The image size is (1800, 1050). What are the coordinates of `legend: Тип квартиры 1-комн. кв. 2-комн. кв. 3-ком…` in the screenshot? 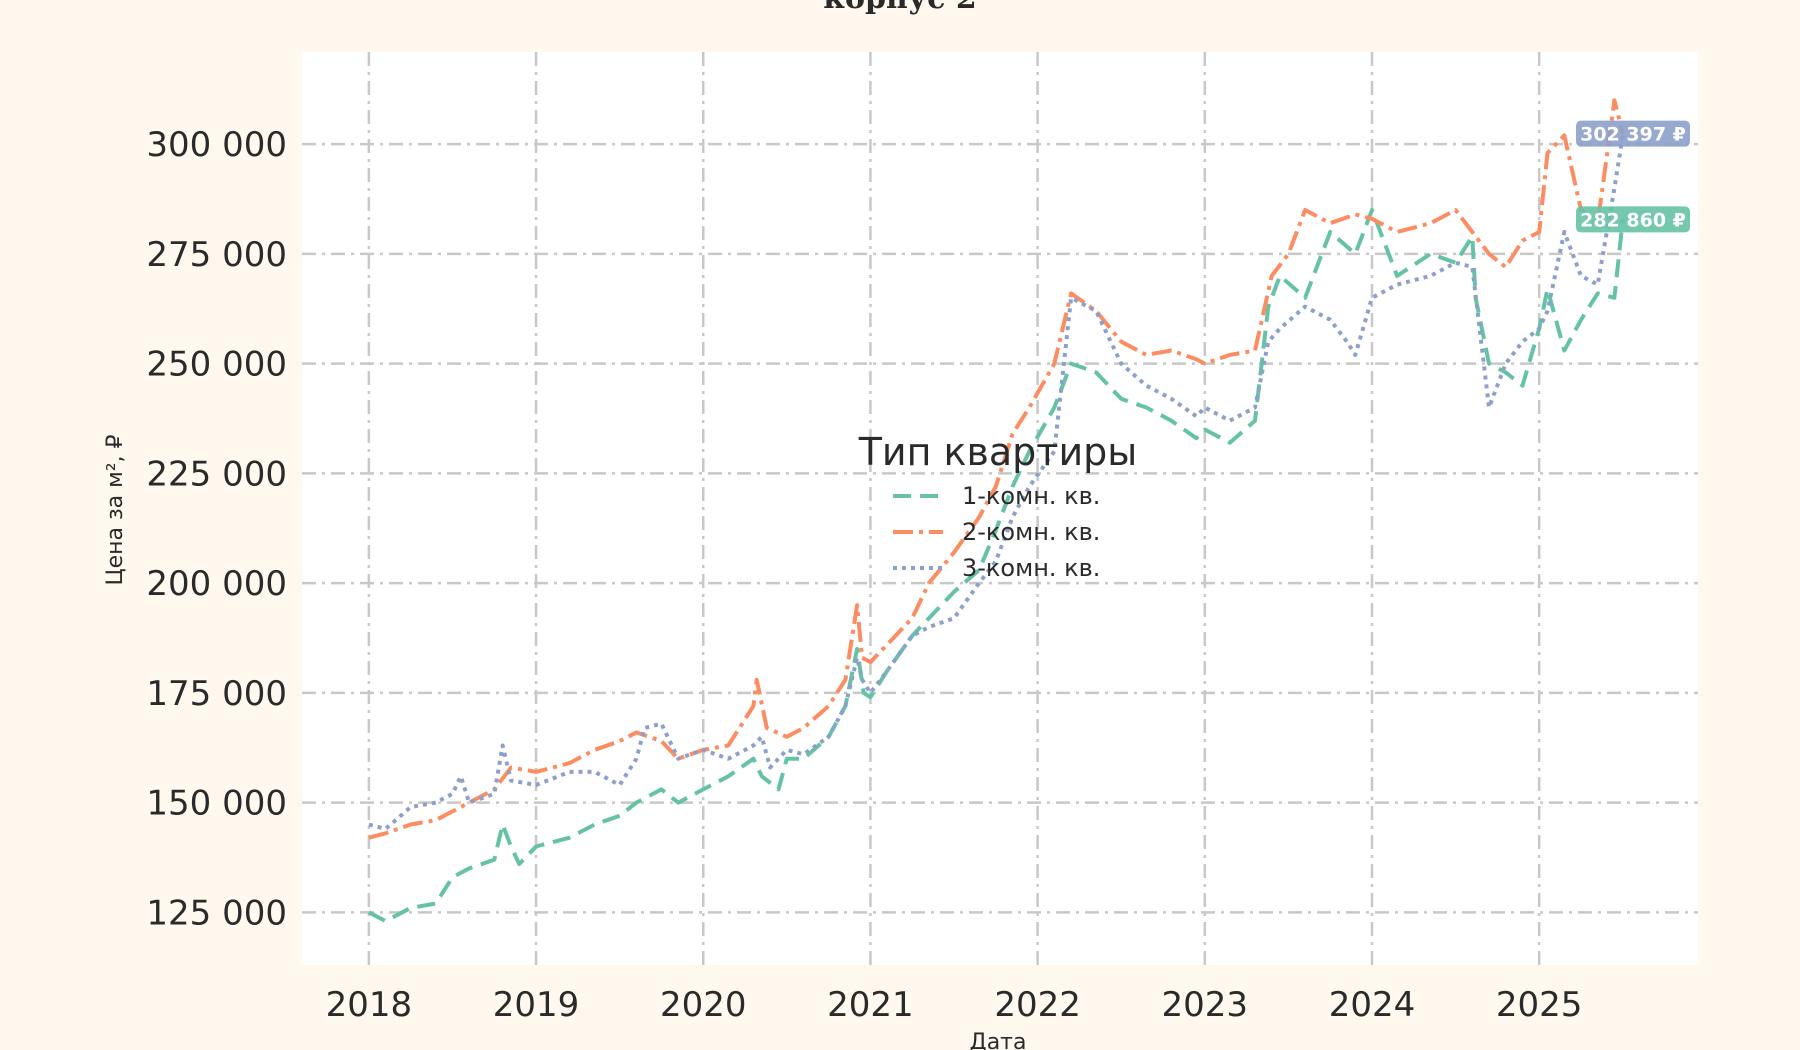 It's located at (998, 506).